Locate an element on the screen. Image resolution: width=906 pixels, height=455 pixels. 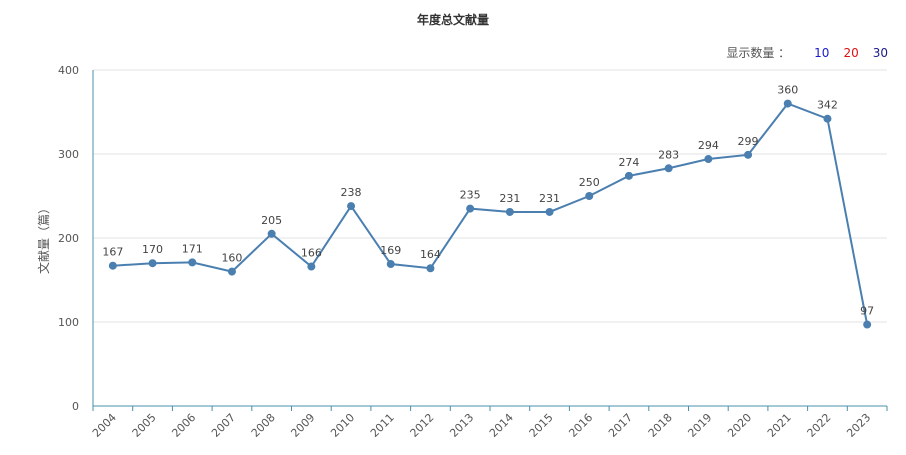
data-label: 160 is located at coordinates (231, 258).